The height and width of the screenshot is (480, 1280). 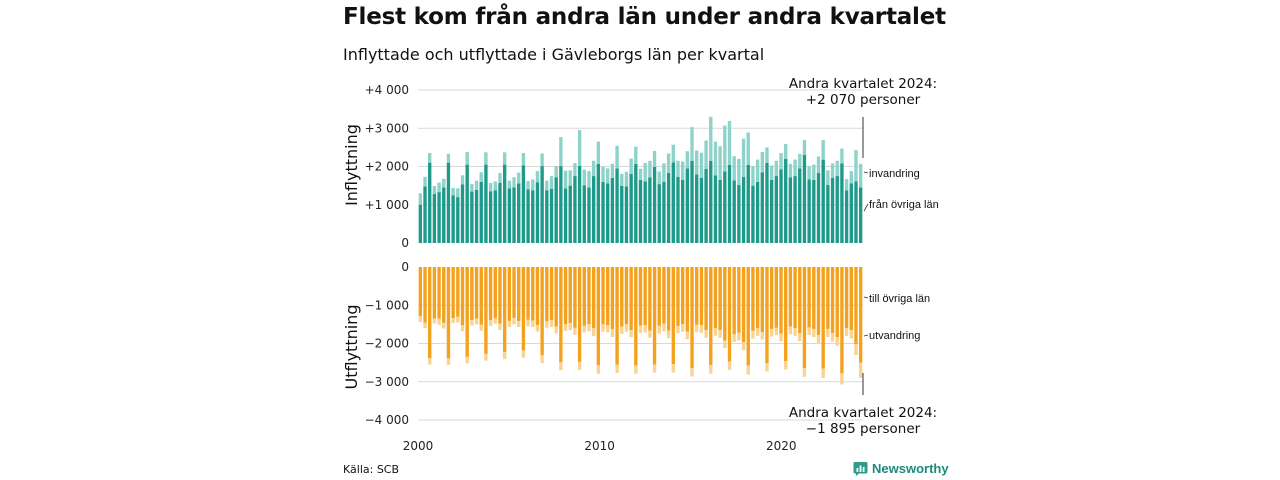 What do you see at coordinates (866, 297) in the screenshot?
I see `legend-leader-till-ovriga-lan` at bounding box center [866, 297].